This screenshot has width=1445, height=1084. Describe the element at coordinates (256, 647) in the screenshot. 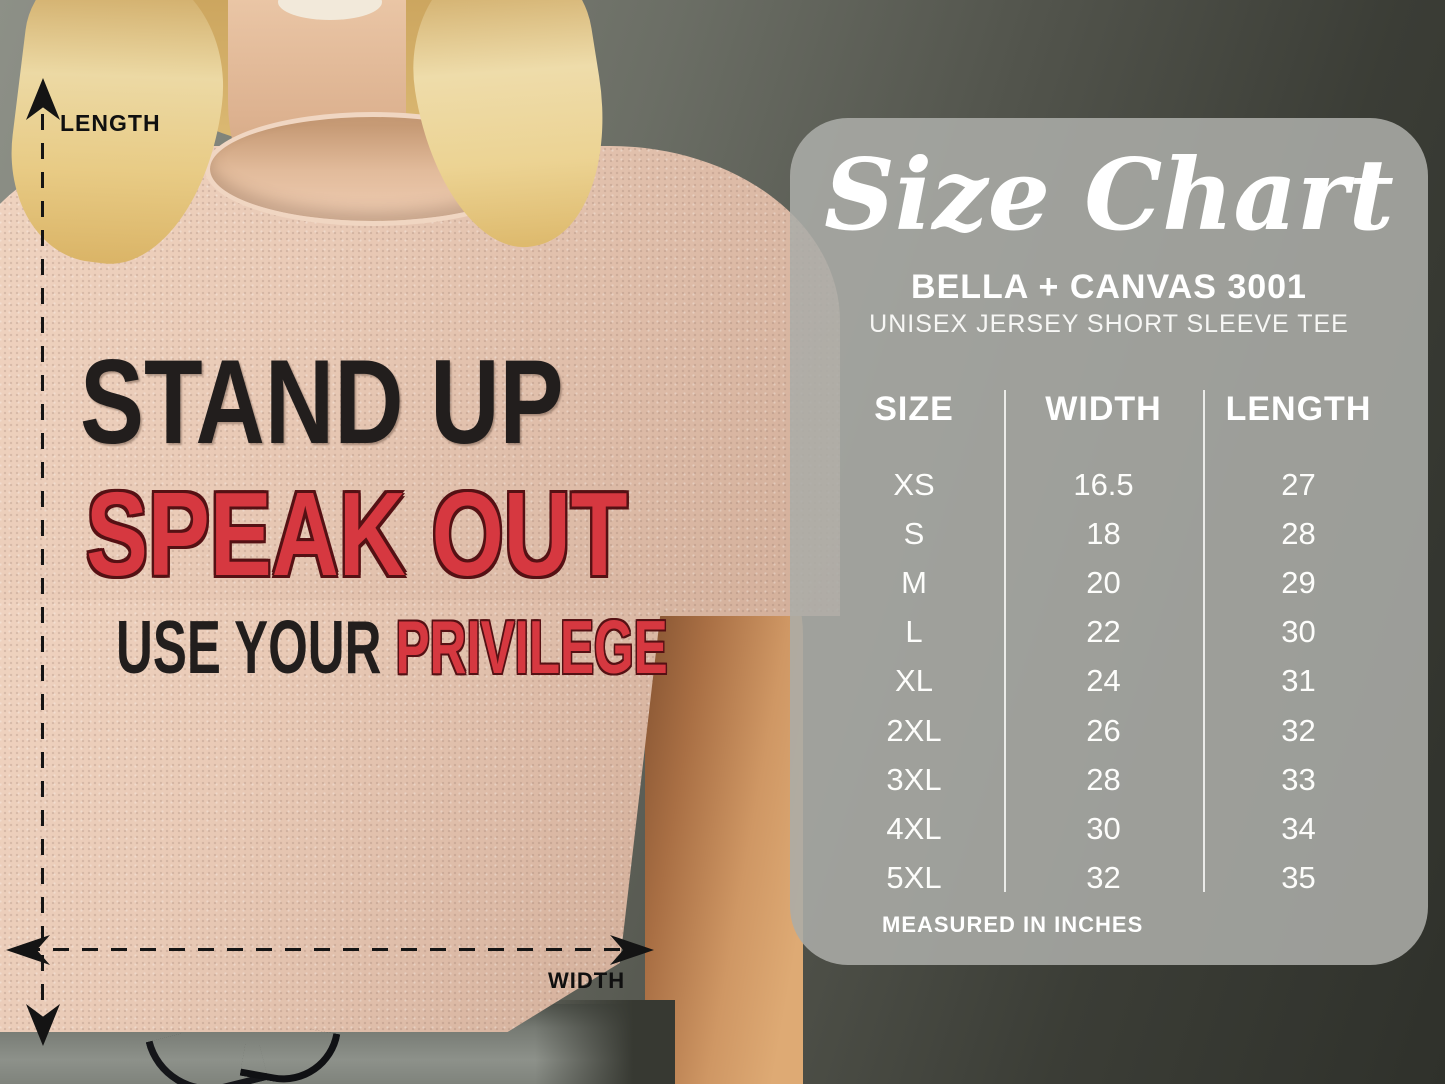

I see `shirt-print-line3-black: USE YOUR` at that location.